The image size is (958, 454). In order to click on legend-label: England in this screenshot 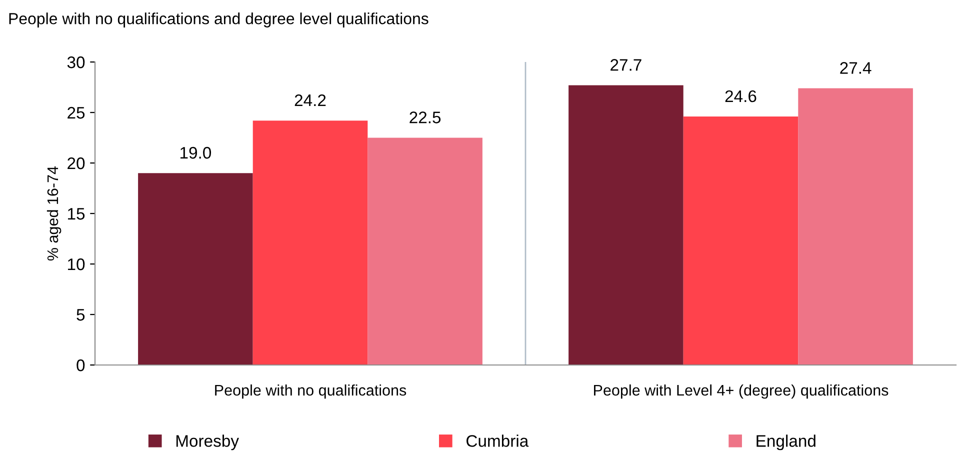, I will do `click(786, 442)`.